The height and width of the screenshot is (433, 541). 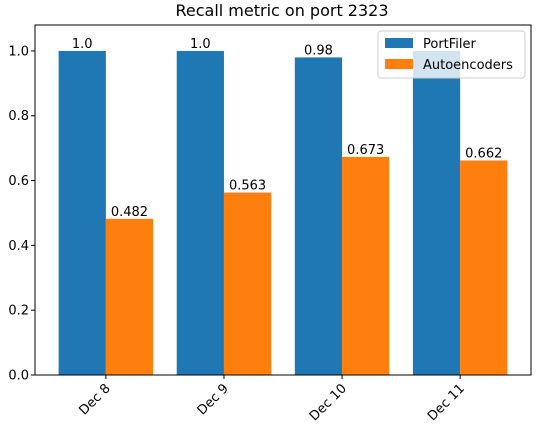 What do you see at coordinates (365, 150) in the screenshot?
I see `data-label-1-2: 0.673` at bounding box center [365, 150].